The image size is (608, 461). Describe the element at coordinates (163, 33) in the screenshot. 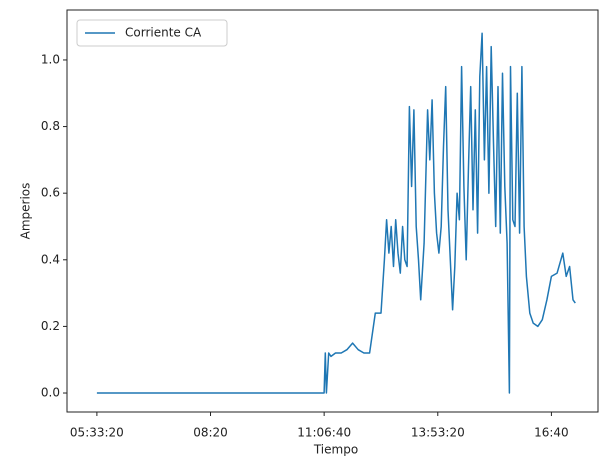

I see `legend-label: Corriente CA` at that location.